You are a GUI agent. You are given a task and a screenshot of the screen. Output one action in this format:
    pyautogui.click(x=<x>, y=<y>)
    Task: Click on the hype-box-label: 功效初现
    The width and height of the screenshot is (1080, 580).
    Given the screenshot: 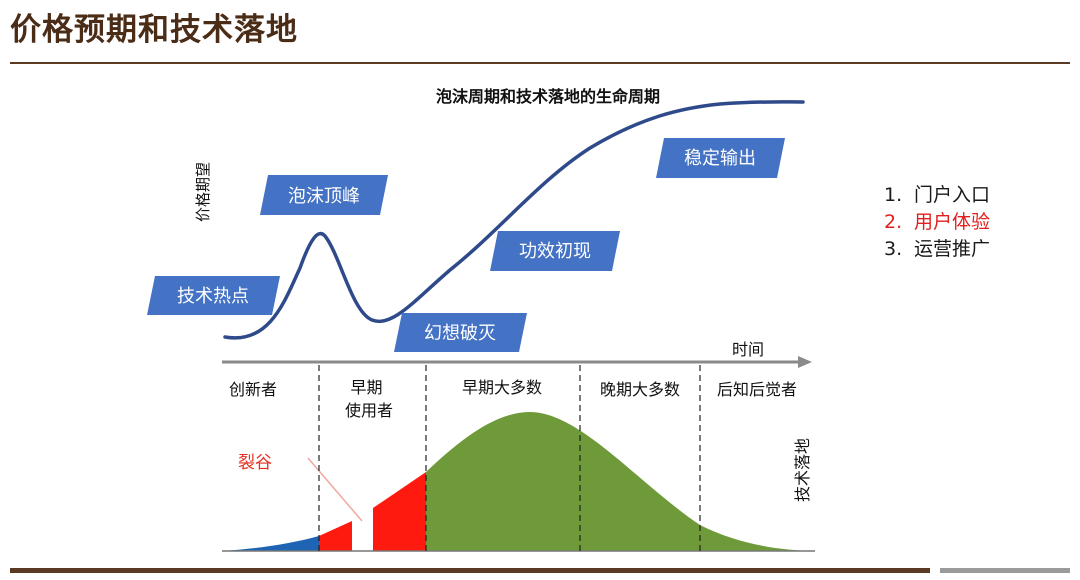 What is the action you would take?
    pyautogui.click(x=555, y=251)
    